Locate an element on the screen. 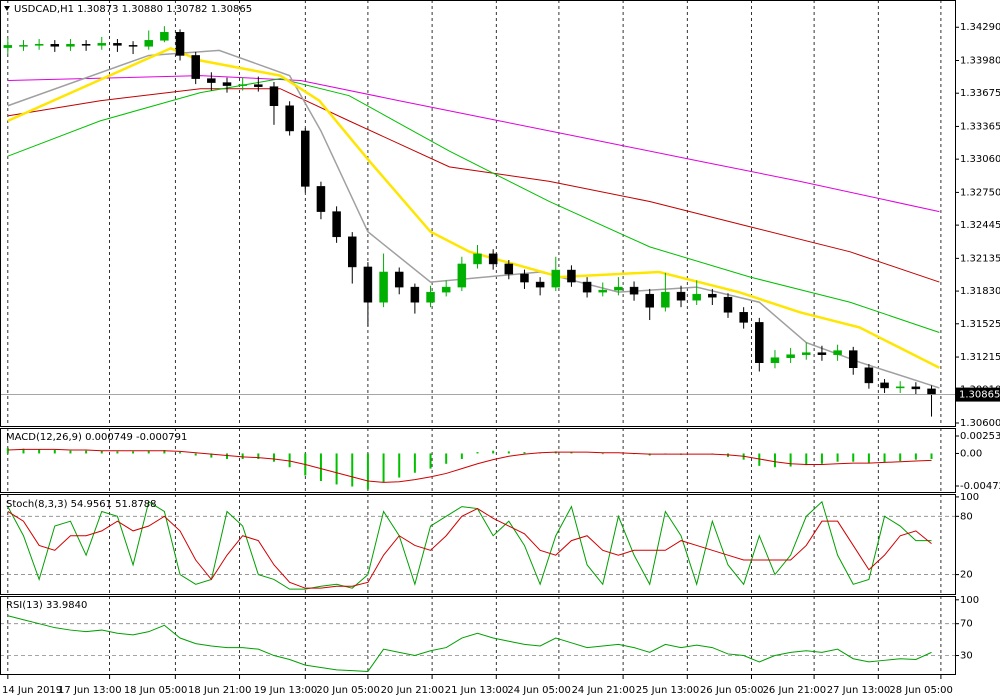 This screenshot has width=1000, height=700. macd-title: MACD(12,26,9) 0.000749 -0.000791 is located at coordinates (96, 437).